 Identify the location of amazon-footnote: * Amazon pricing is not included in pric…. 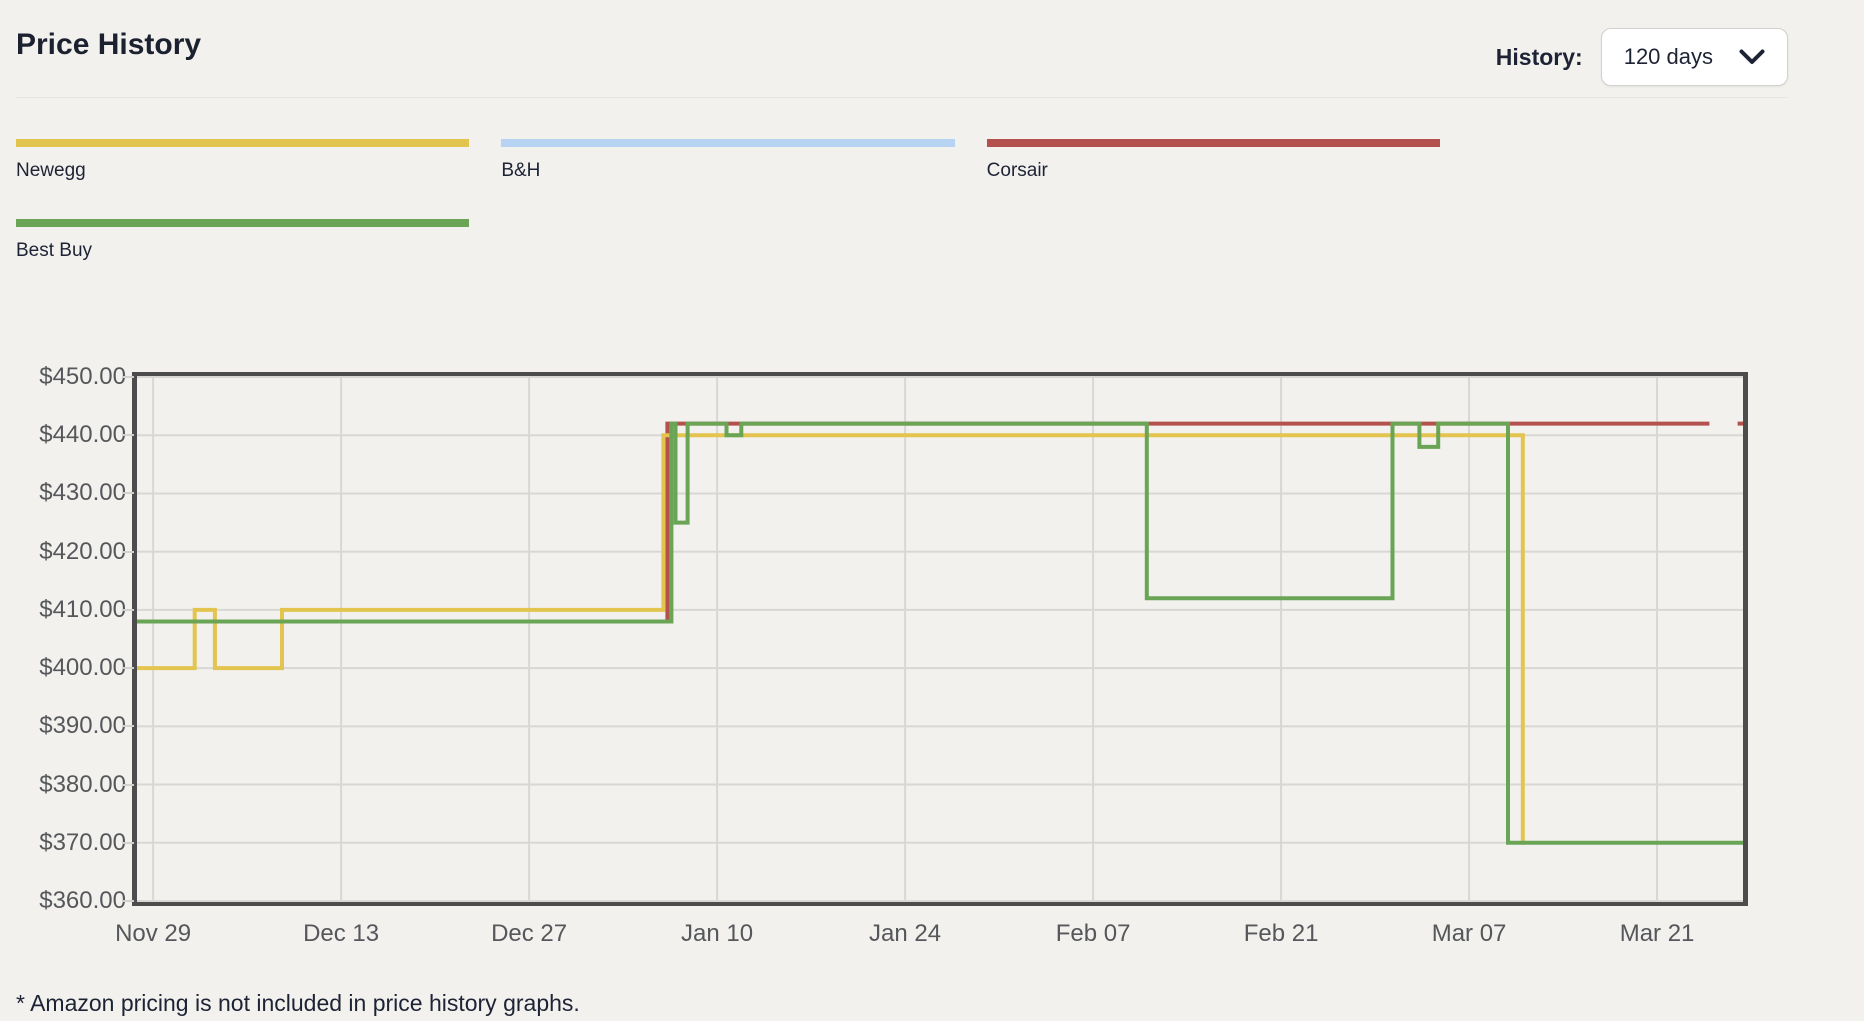
(298, 1003).